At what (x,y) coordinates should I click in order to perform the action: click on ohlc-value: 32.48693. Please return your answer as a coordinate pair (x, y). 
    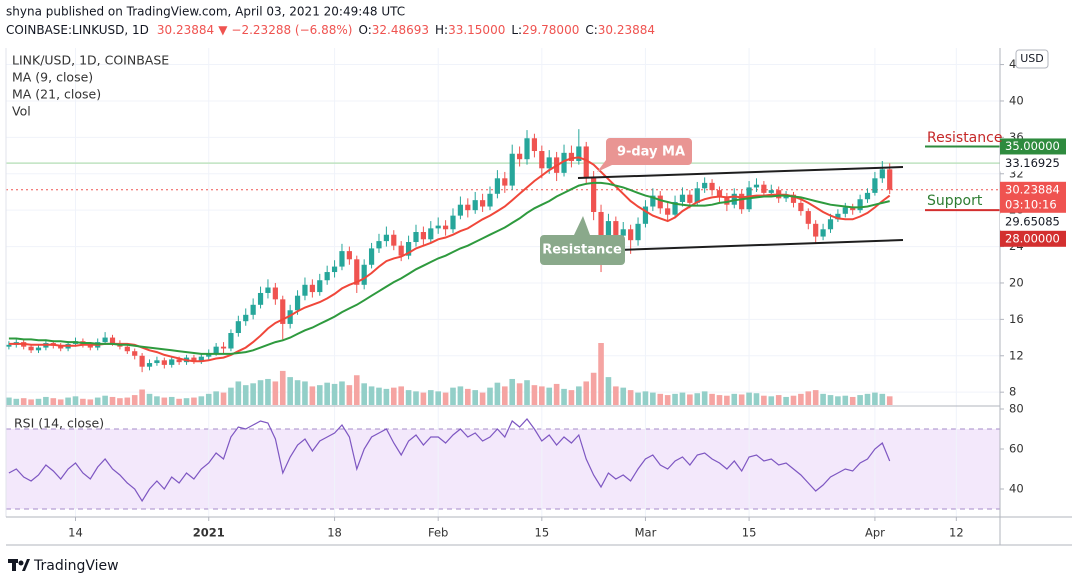
    Looking at the image, I should click on (400, 30).